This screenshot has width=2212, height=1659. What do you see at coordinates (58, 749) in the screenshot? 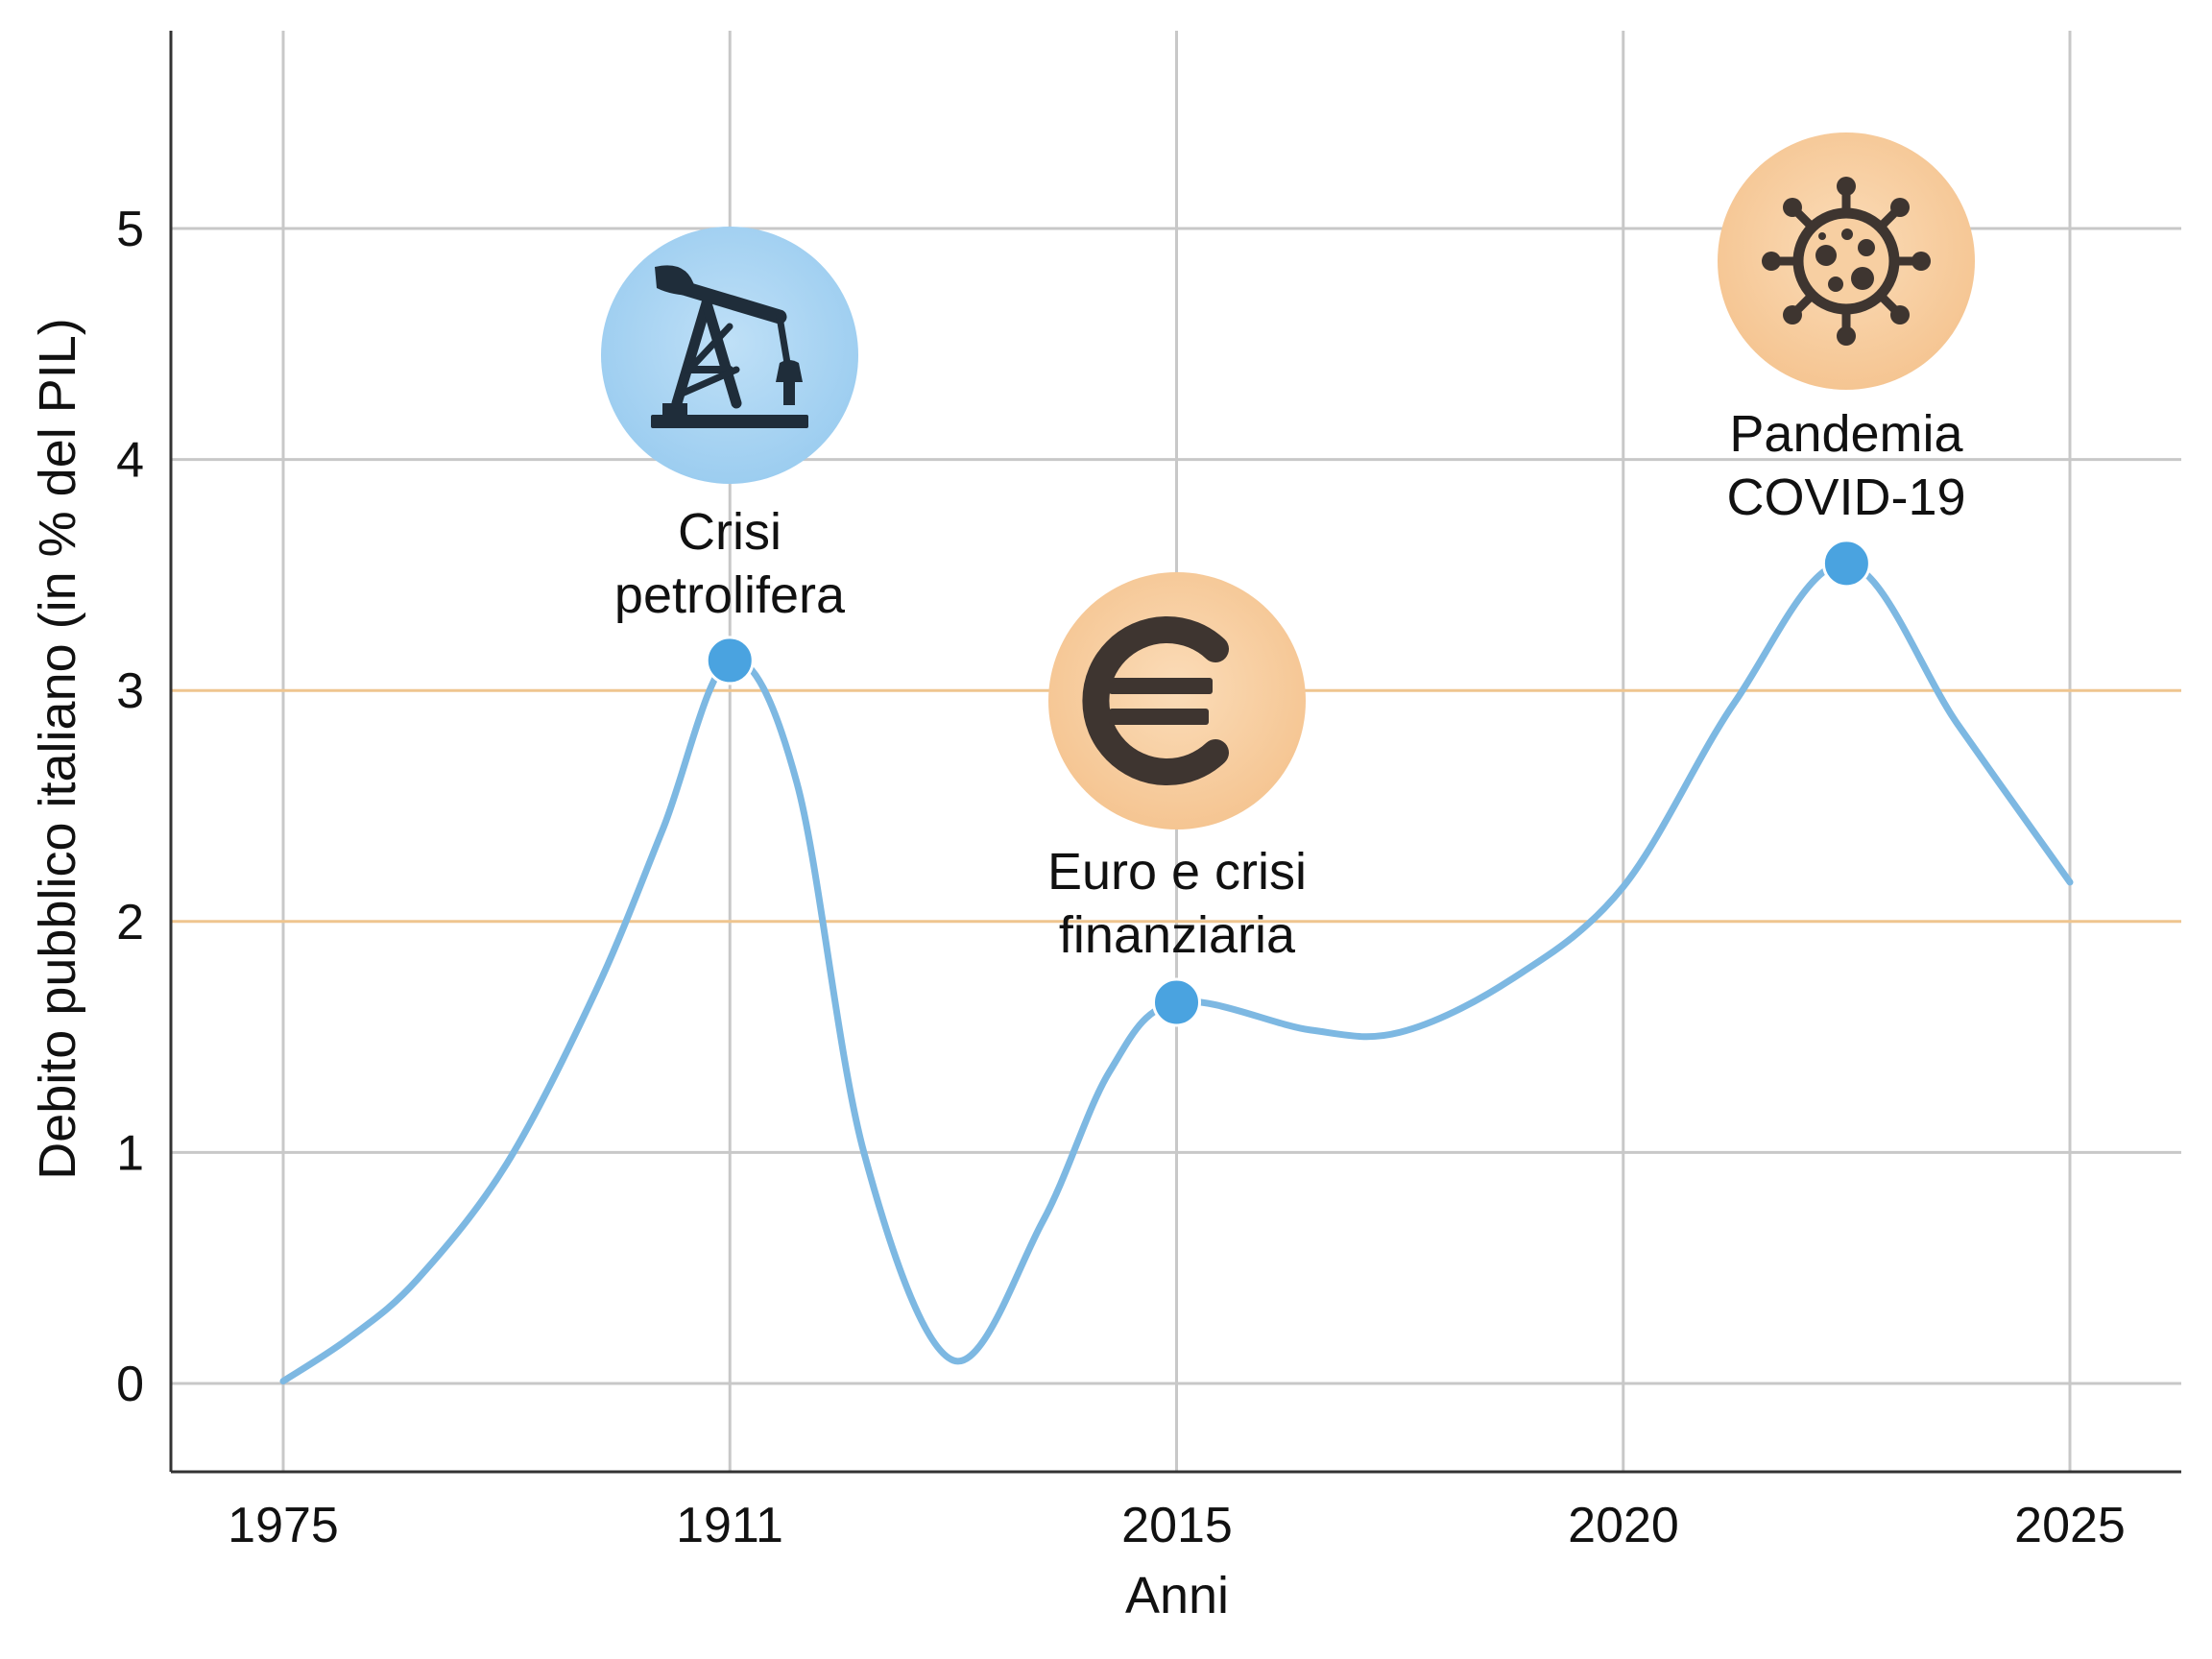
I see `y-axis-title: Debito pubblico italiano (in % del PIL)` at bounding box center [58, 749].